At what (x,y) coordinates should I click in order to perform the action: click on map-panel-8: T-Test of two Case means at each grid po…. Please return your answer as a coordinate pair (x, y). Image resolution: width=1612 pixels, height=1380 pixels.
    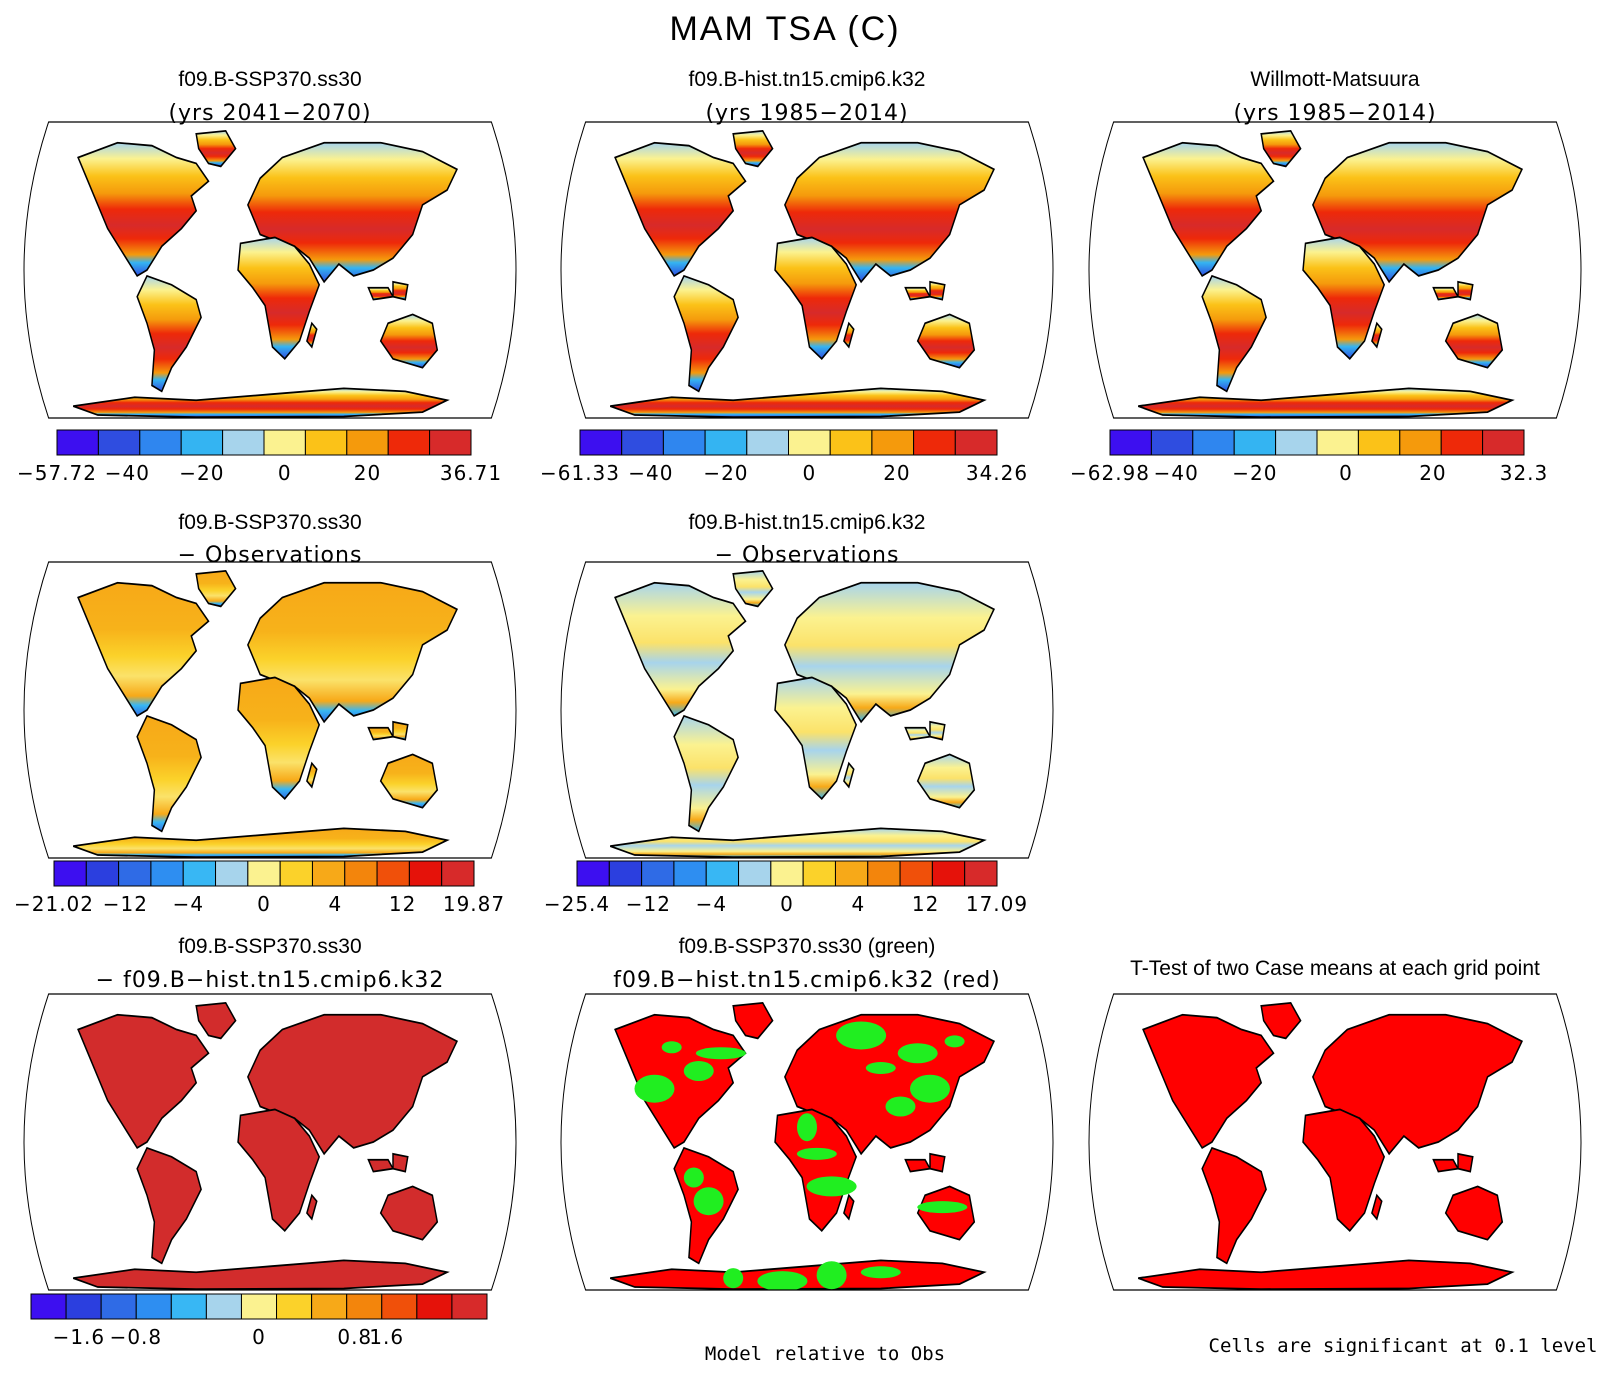
    Looking at the image, I should click on (1335, 1123).